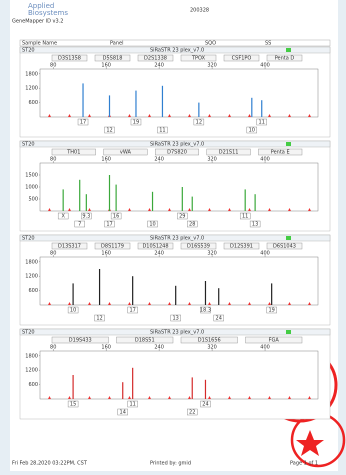 This screenshot has height=475, width=346. Describe the element at coordinates (170, 464) in the screenshot. I see `footer-printed: Printed by: gmid` at that location.